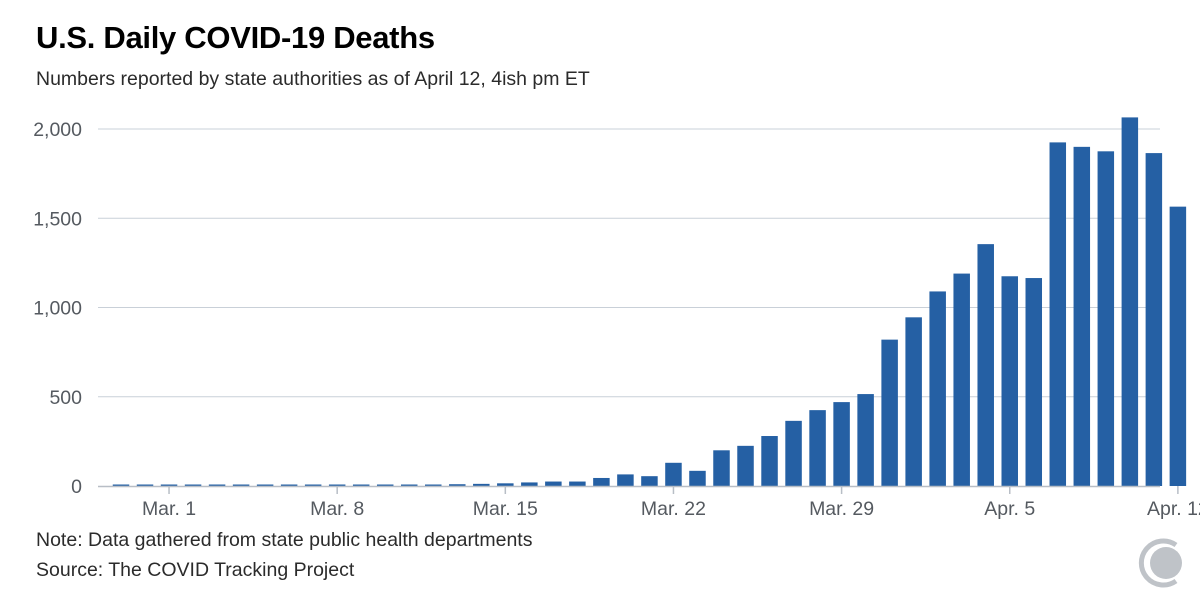  I want to click on x-tick-label: Mar. 15, so click(505, 509).